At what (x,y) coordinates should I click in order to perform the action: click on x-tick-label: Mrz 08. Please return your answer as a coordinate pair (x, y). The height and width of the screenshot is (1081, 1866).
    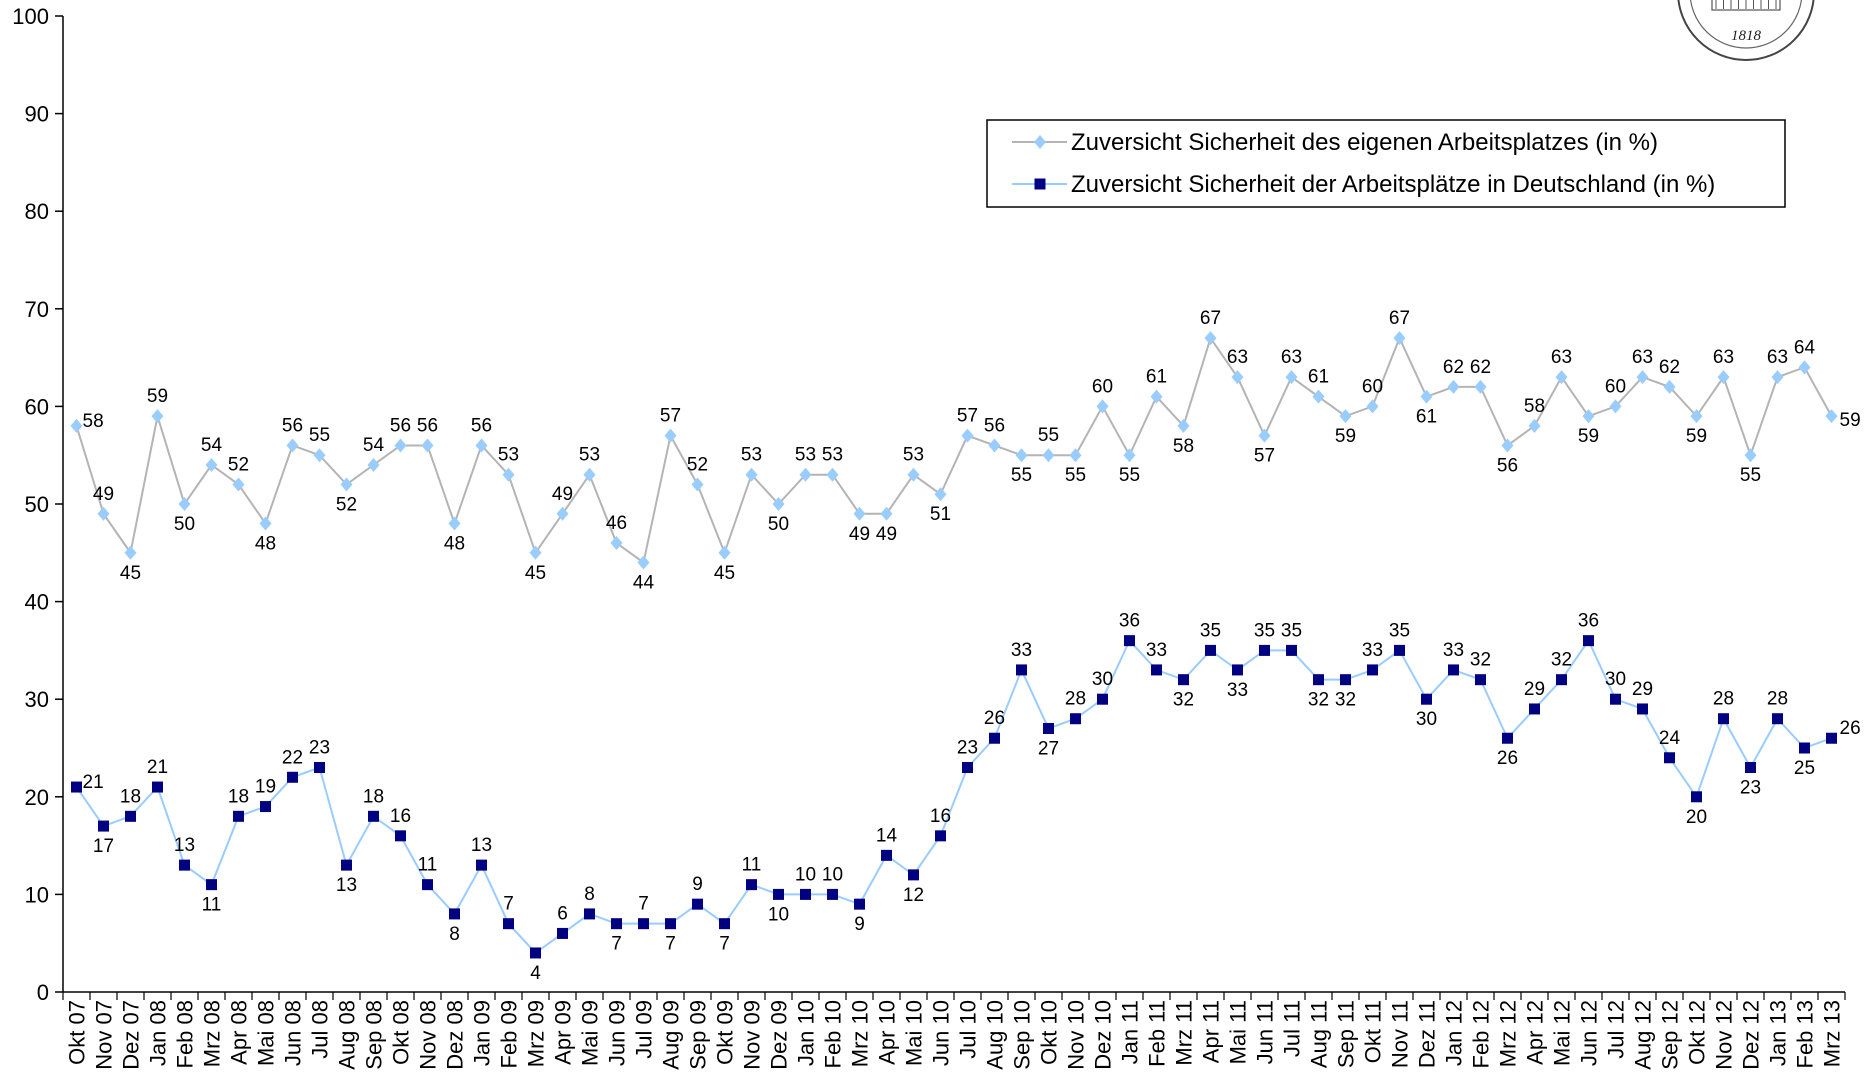
    Looking at the image, I should click on (212, 1033).